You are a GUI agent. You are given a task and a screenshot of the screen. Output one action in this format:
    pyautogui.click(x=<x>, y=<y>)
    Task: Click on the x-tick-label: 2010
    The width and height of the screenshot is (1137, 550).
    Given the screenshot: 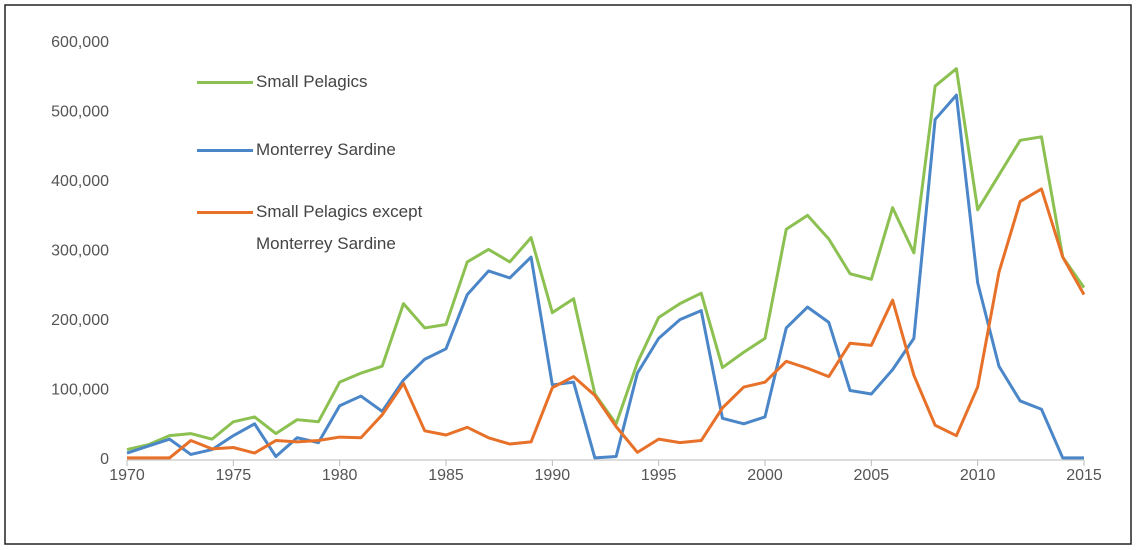 What is the action you would take?
    pyautogui.click(x=978, y=475)
    